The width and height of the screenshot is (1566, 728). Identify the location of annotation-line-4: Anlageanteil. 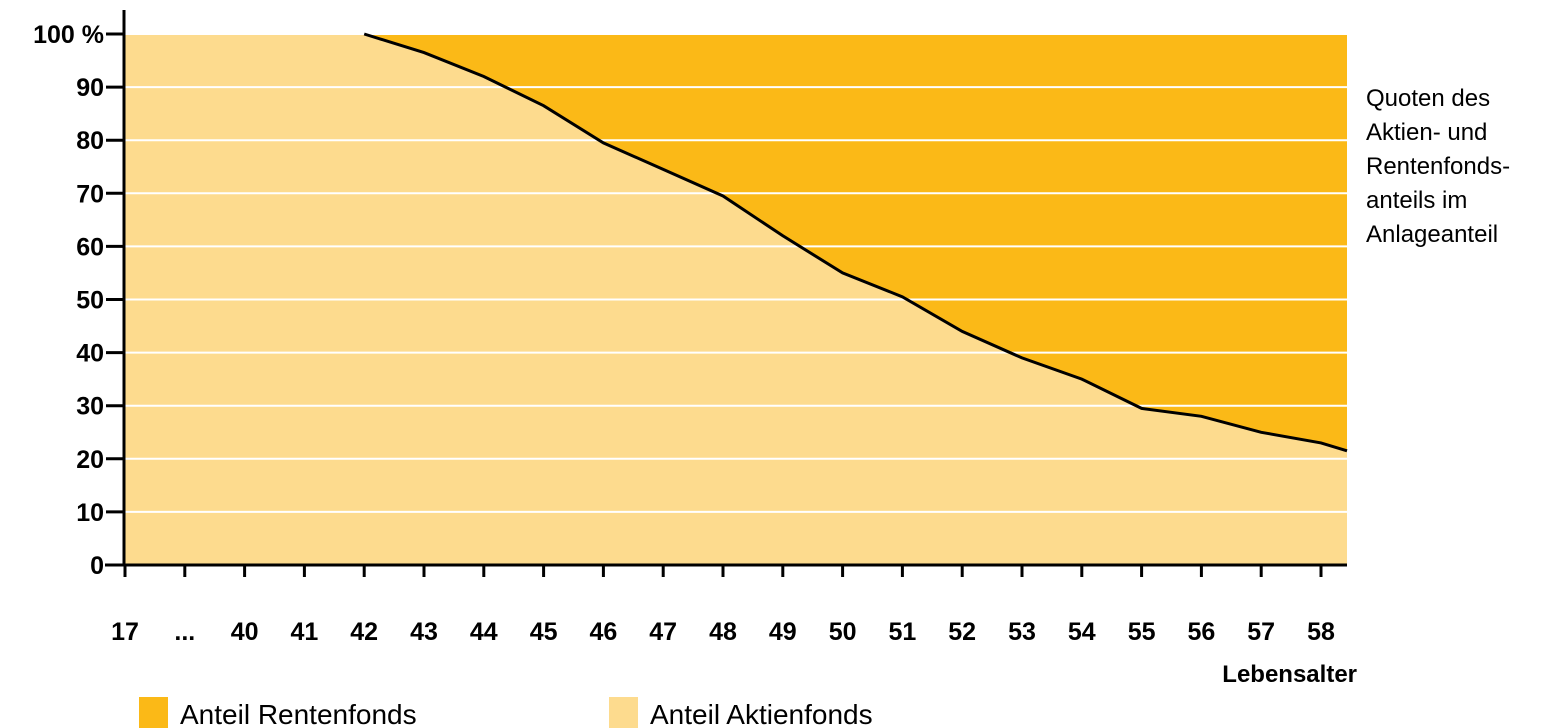
(1432, 234).